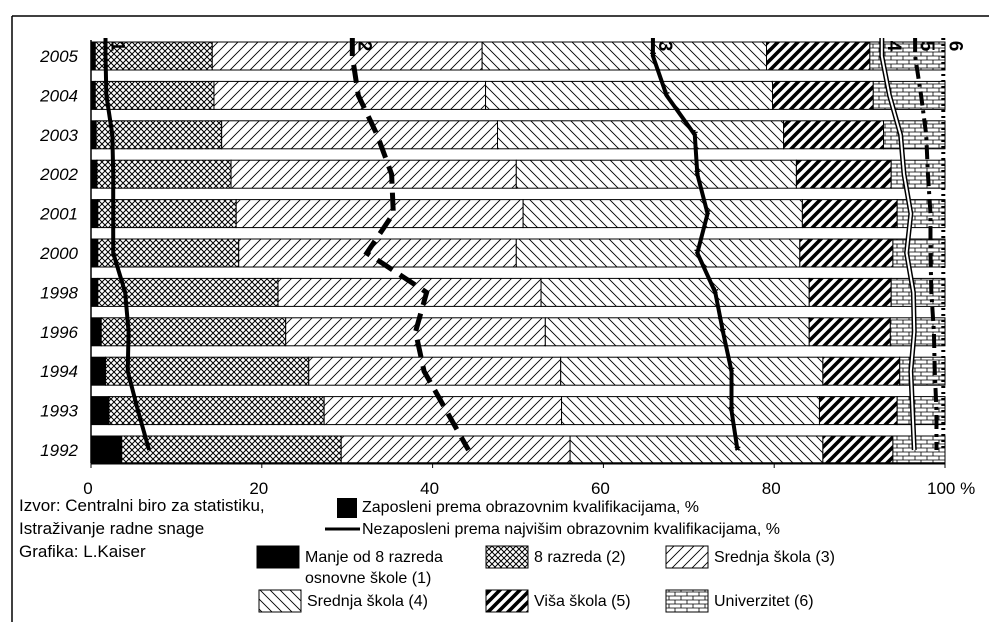  Describe the element at coordinates (58, 56) in the screenshot. I see `y-tick-label: 2005` at that location.